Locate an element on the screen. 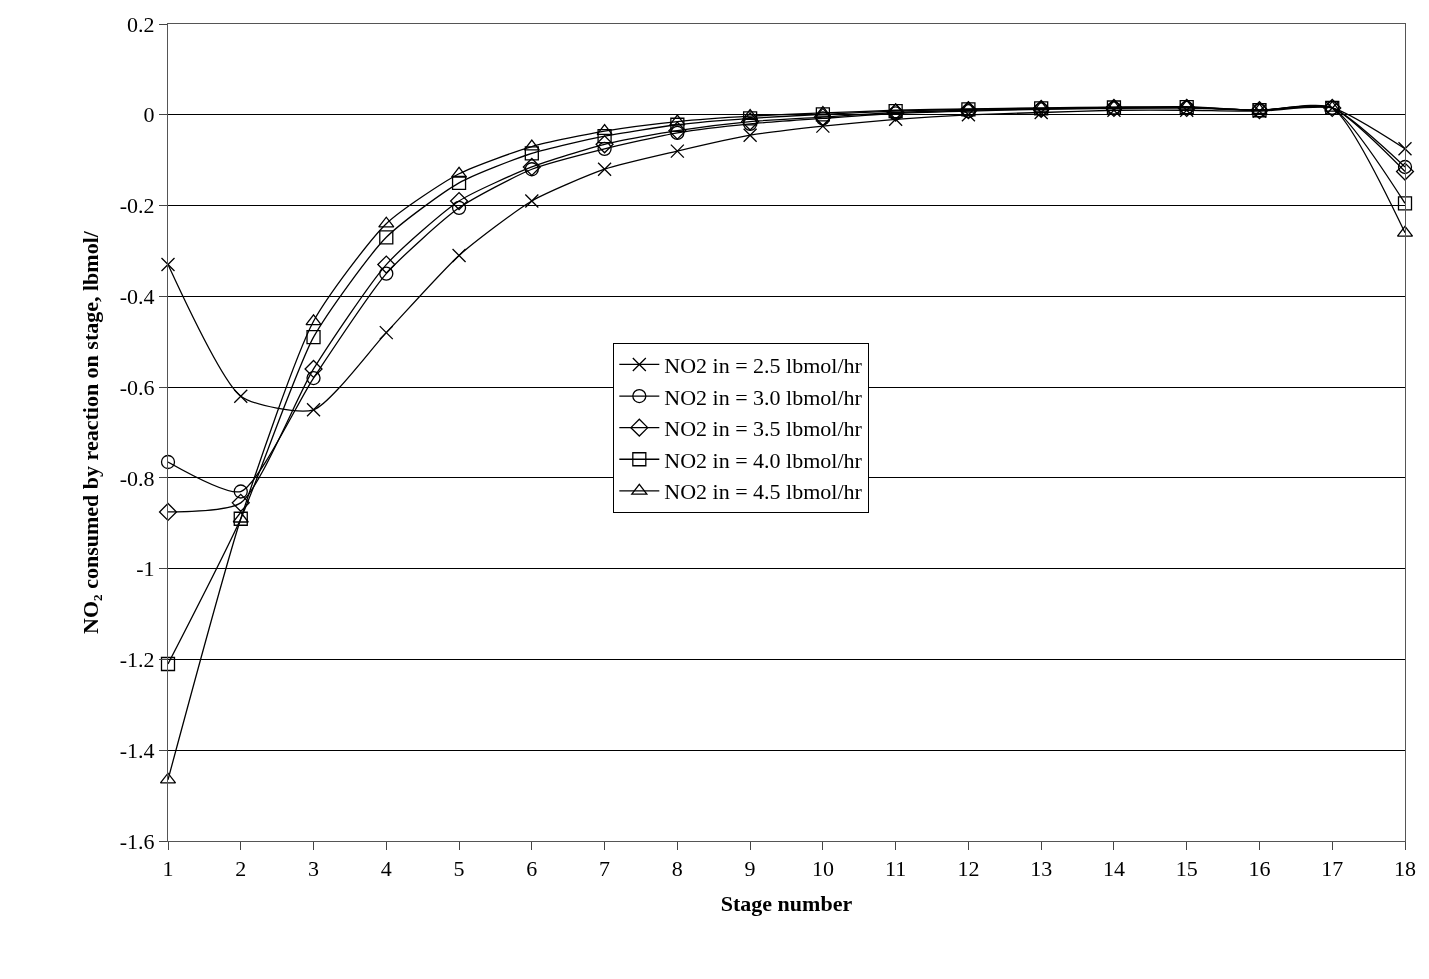 Image resolution: width=1429 pixels, height=979 pixels. x-axis-title: Stage number is located at coordinates (786, 904).